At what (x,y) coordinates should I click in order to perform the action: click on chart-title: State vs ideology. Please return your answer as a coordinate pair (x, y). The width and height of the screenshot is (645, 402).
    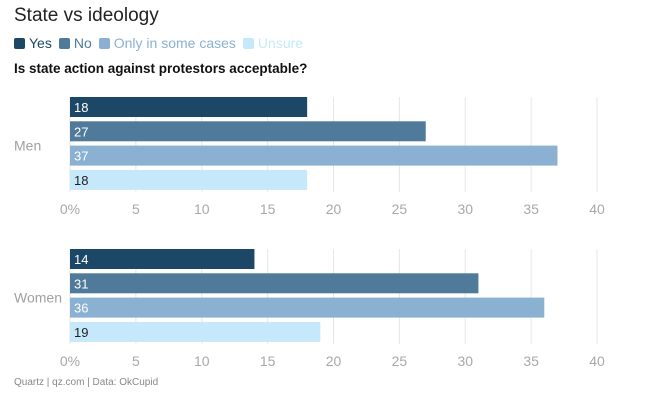
    Looking at the image, I should click on (86, 15).